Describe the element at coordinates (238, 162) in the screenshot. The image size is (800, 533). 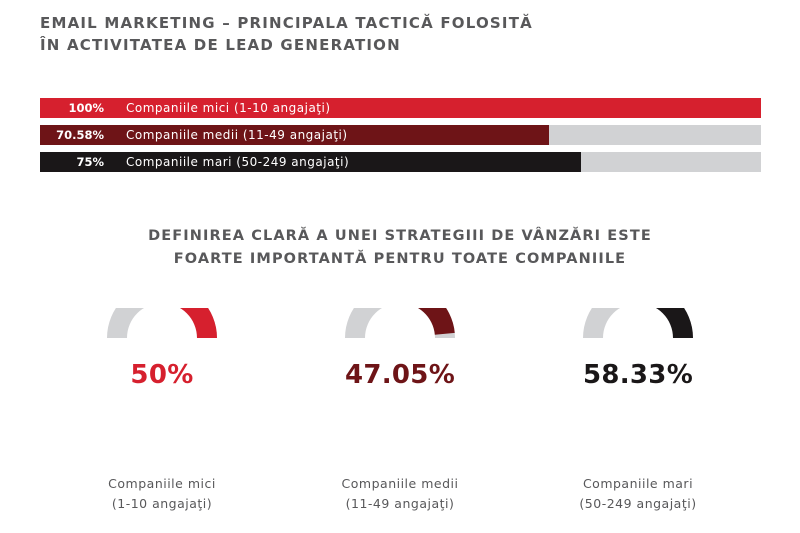
I see `bar-label-large: Companiile mari (50-249 angajaţi)` at that location.